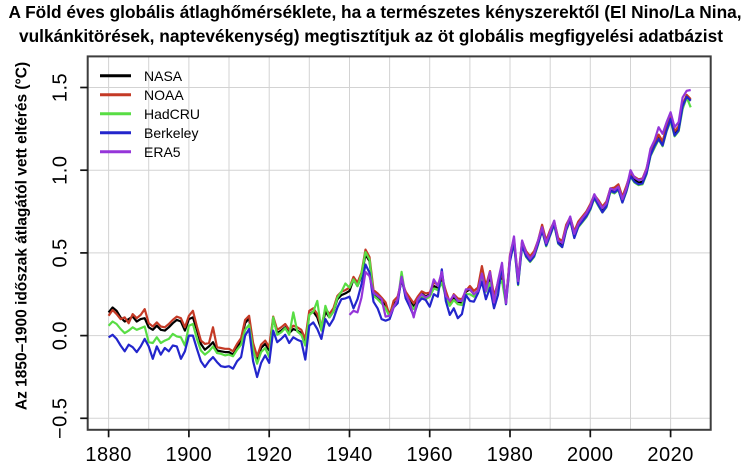 The height and width of the screenshot is (471, 750). I want to click on svg-text: 1900, so click(189, 455).